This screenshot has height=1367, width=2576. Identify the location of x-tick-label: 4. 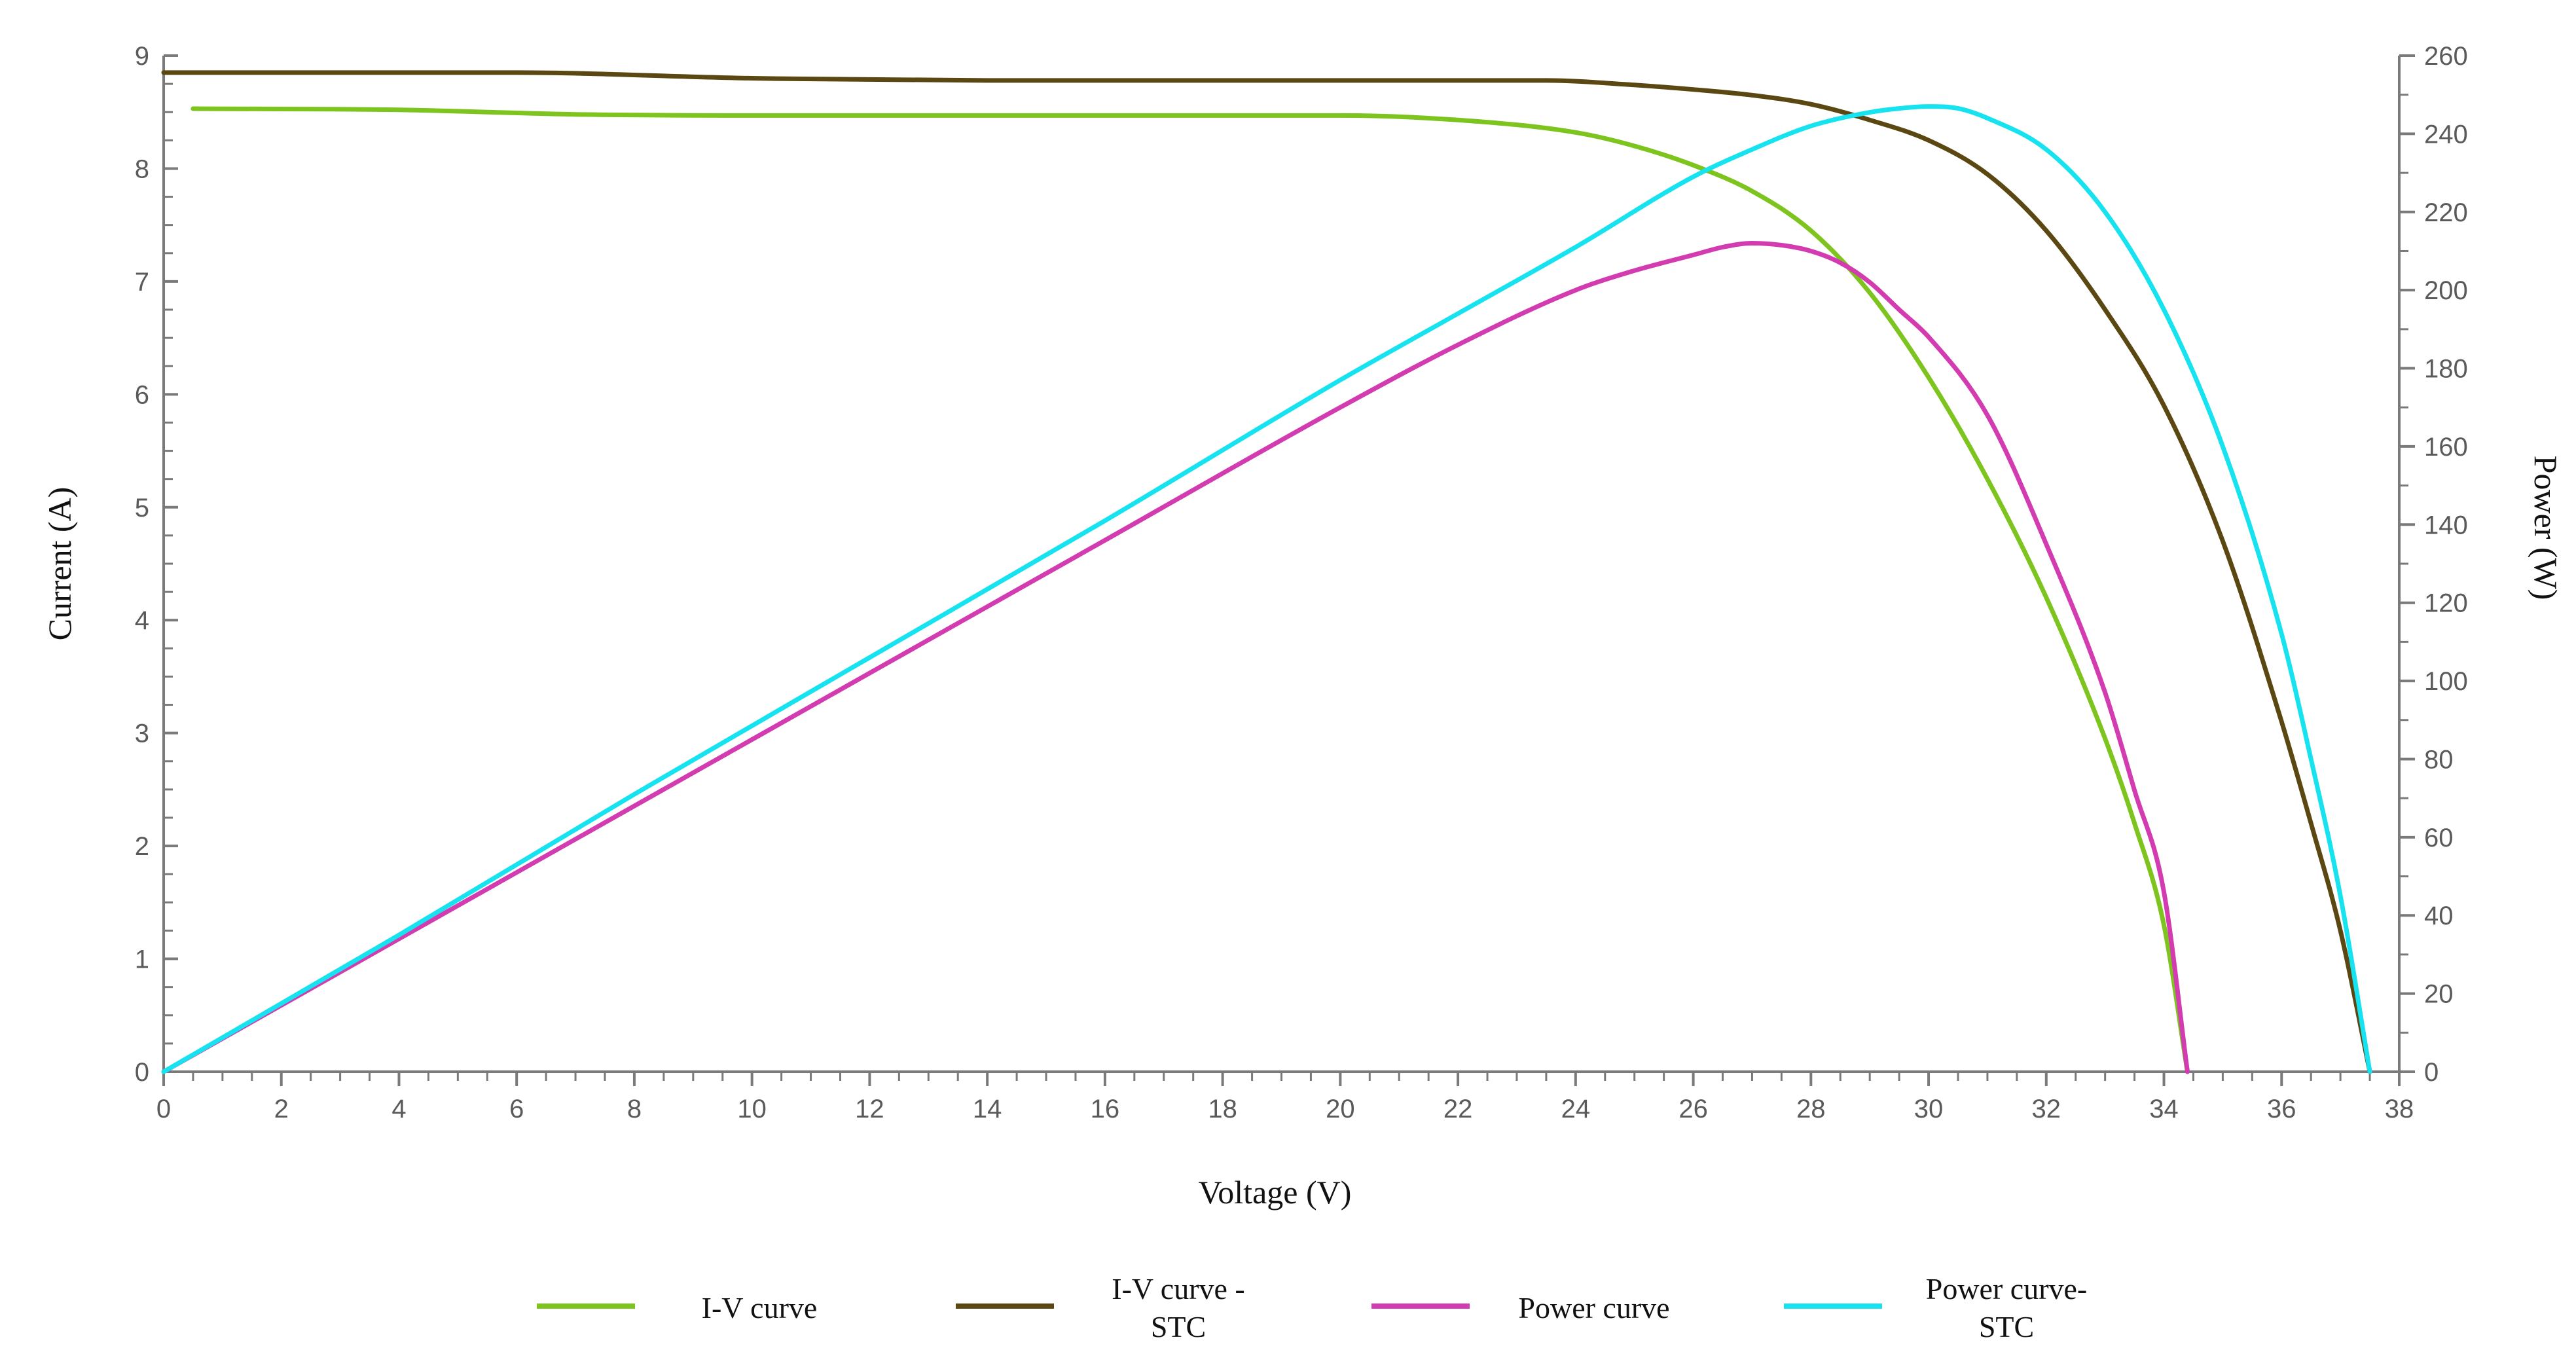
(398, 1109).